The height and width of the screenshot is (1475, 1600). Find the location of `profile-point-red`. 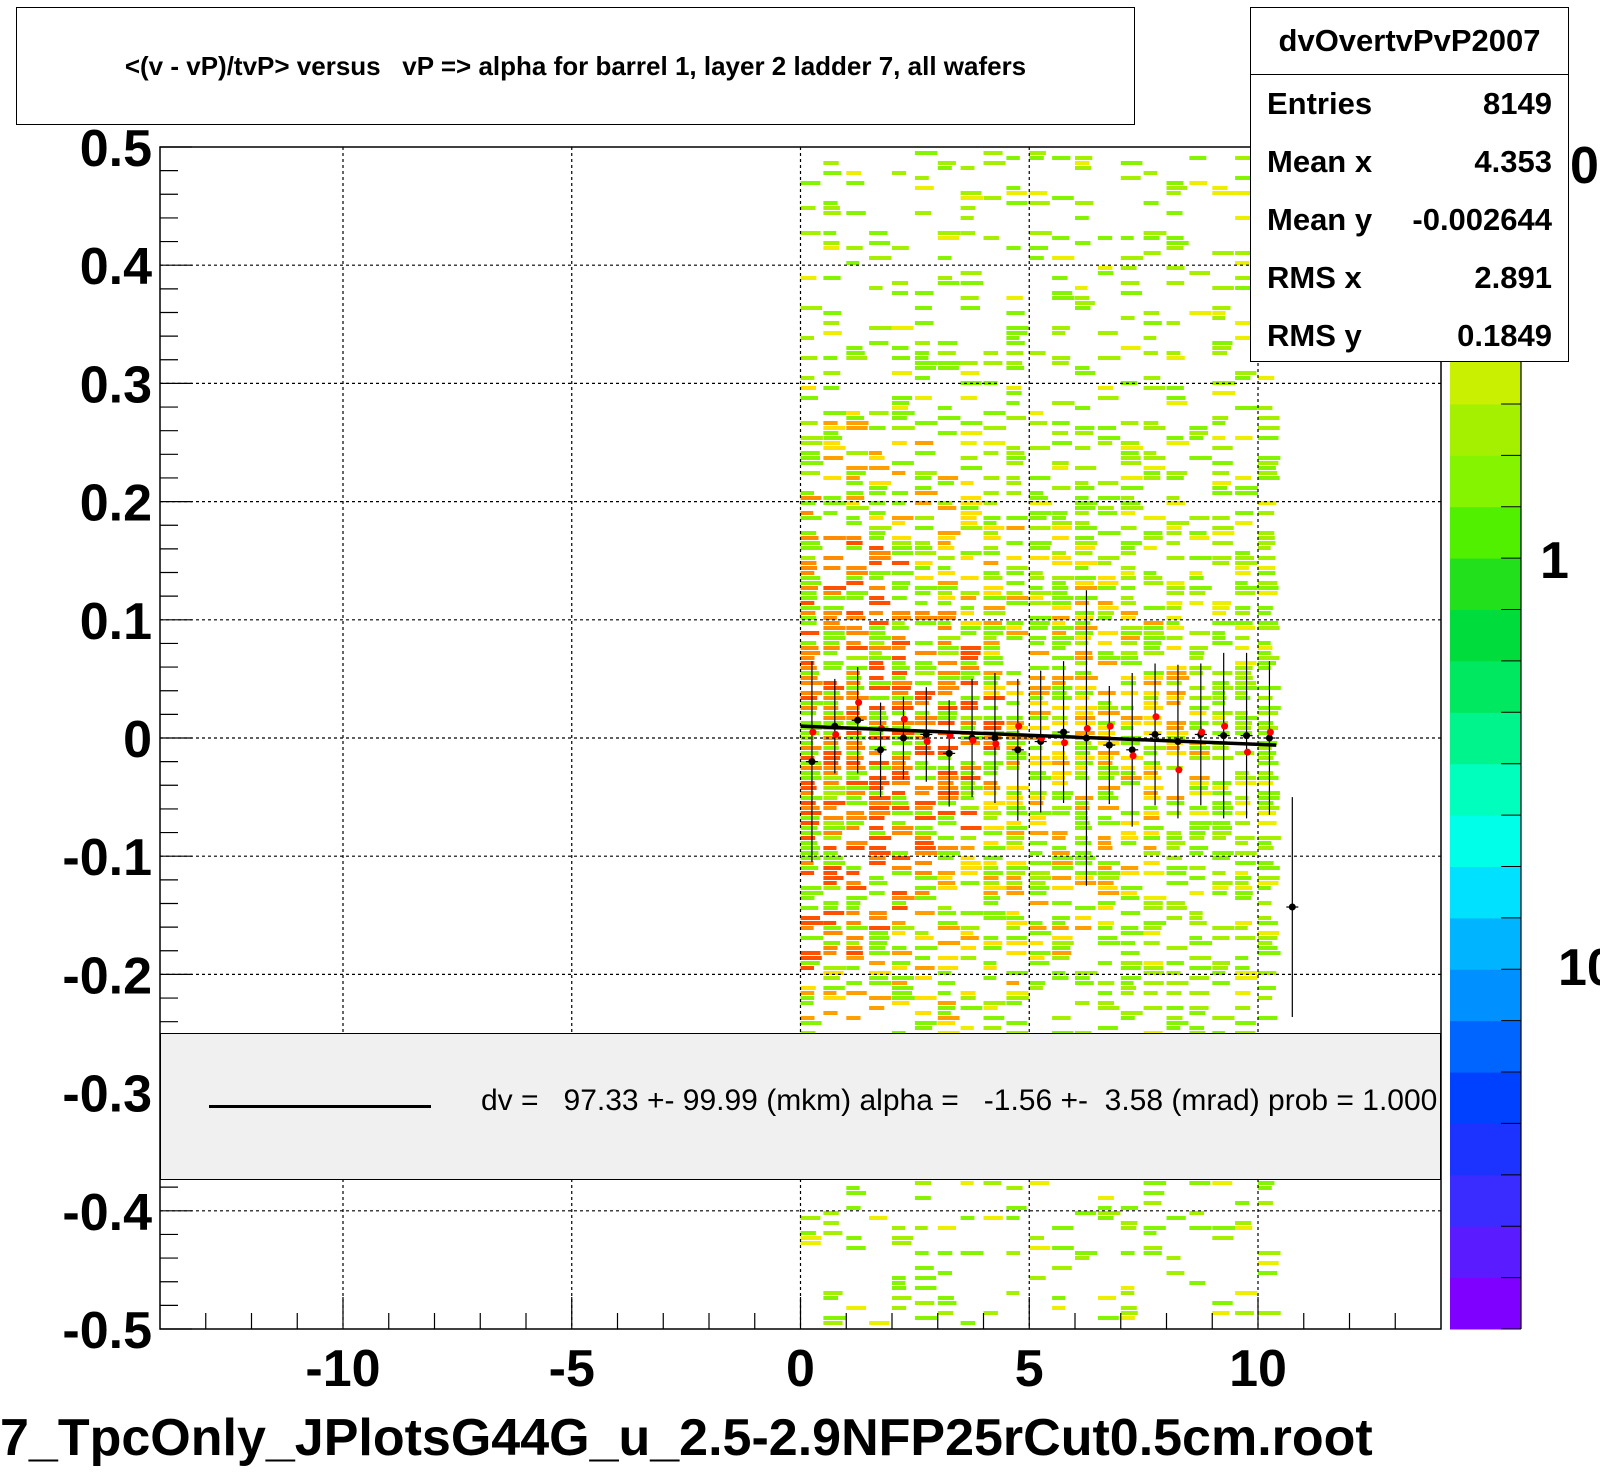

profile-point-red is located at coordinates (1110, 726).